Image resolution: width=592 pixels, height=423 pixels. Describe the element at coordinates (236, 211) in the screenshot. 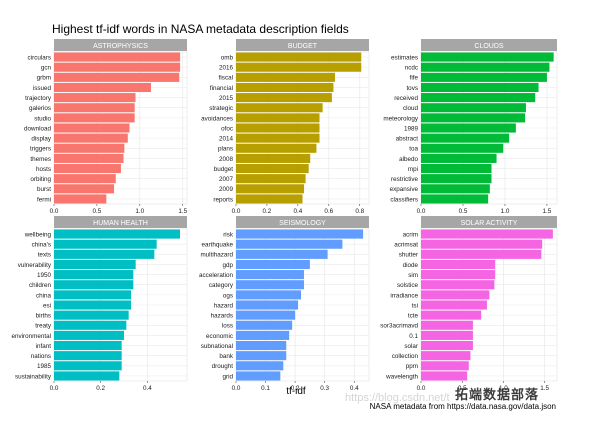

I see `x-tick-label-budget: 0.0` at that location.